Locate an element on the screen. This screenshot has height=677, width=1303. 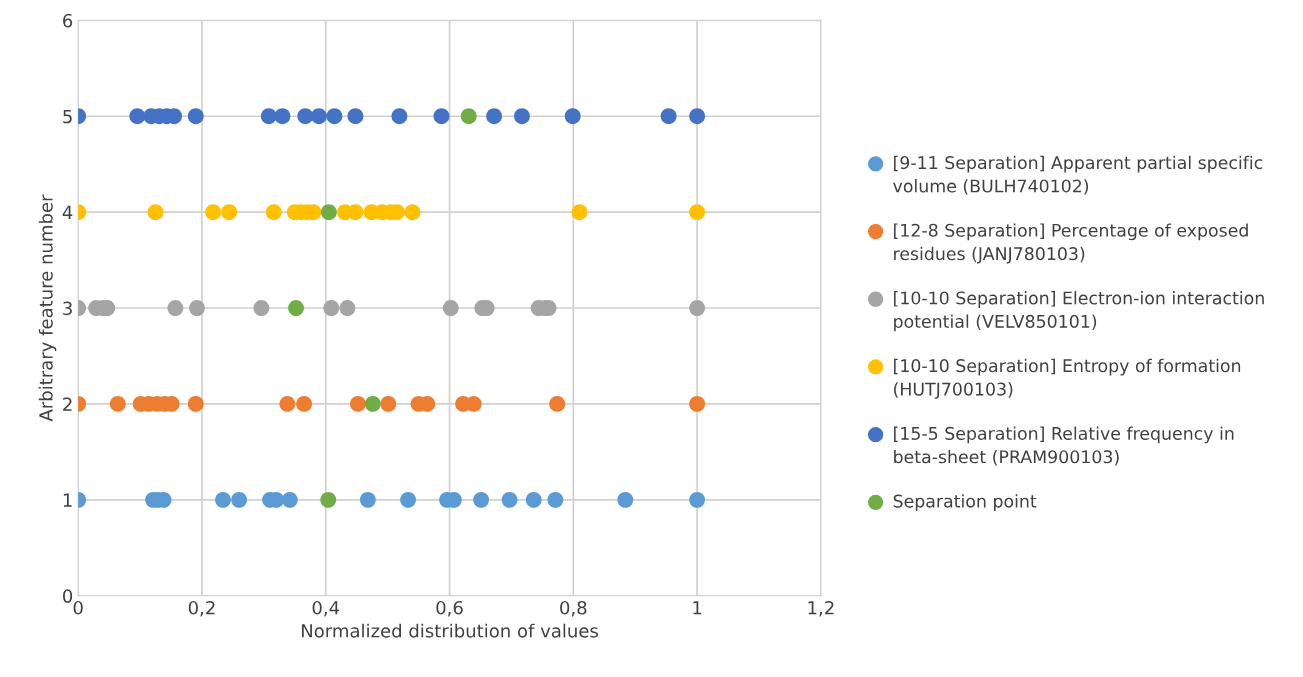
x-tick-label: 0,8 is located at coordinates (573, 608).